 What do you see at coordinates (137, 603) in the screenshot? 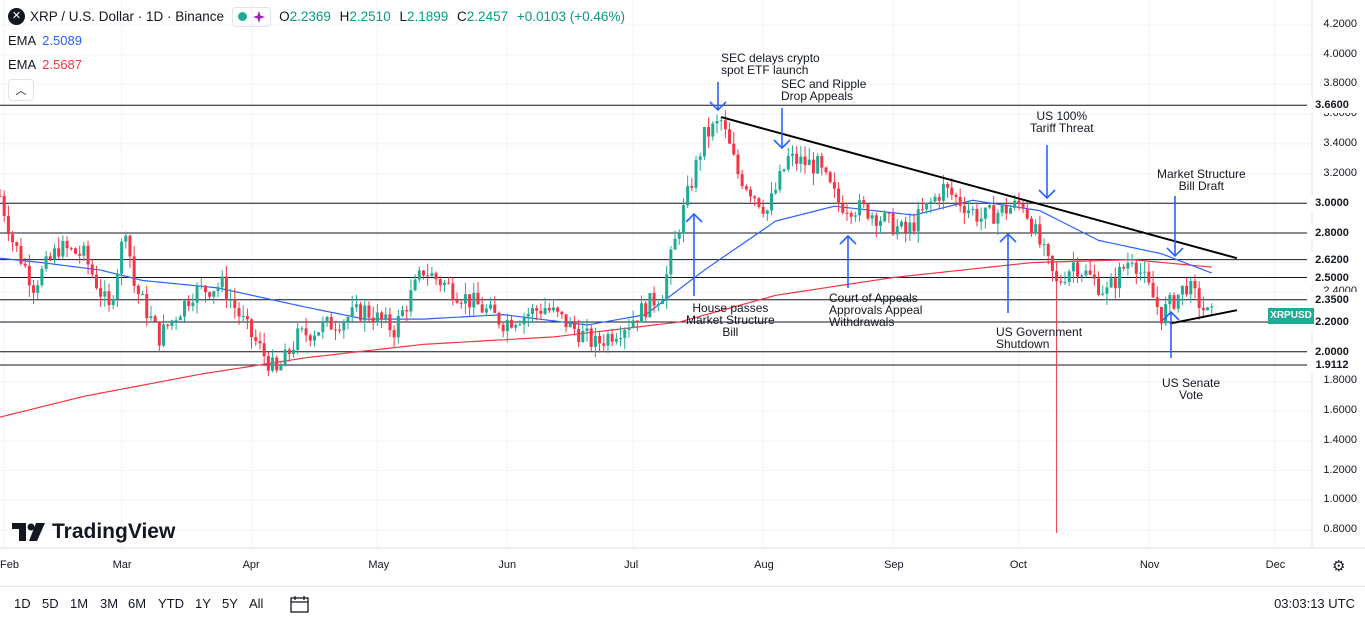
I see `timeframe-6m: 6M` at bounding box center [137, 603].